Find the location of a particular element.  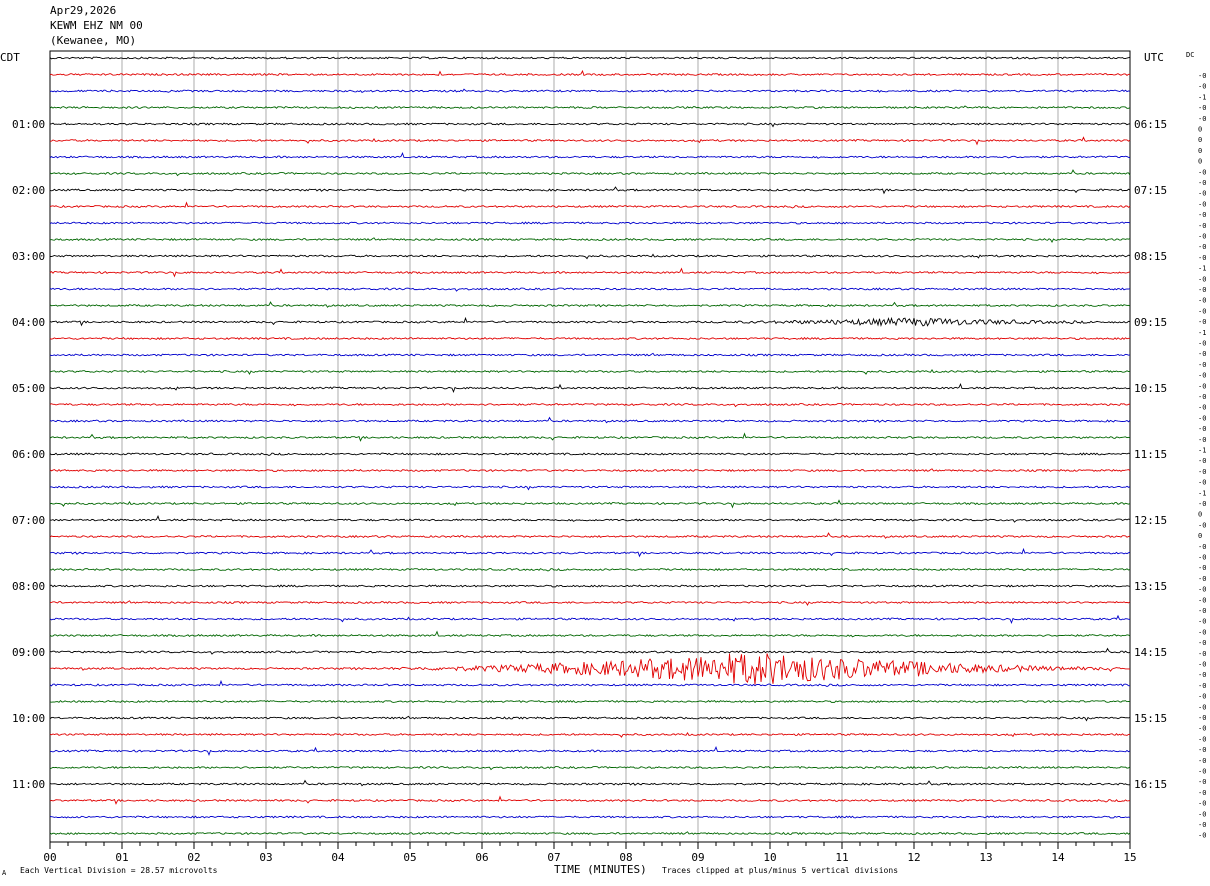

x-axis-ticks: 00 01 02 03 04 05 06 07 08 09 10 11 12 13 14 15 is located at coordinates (590, 853).